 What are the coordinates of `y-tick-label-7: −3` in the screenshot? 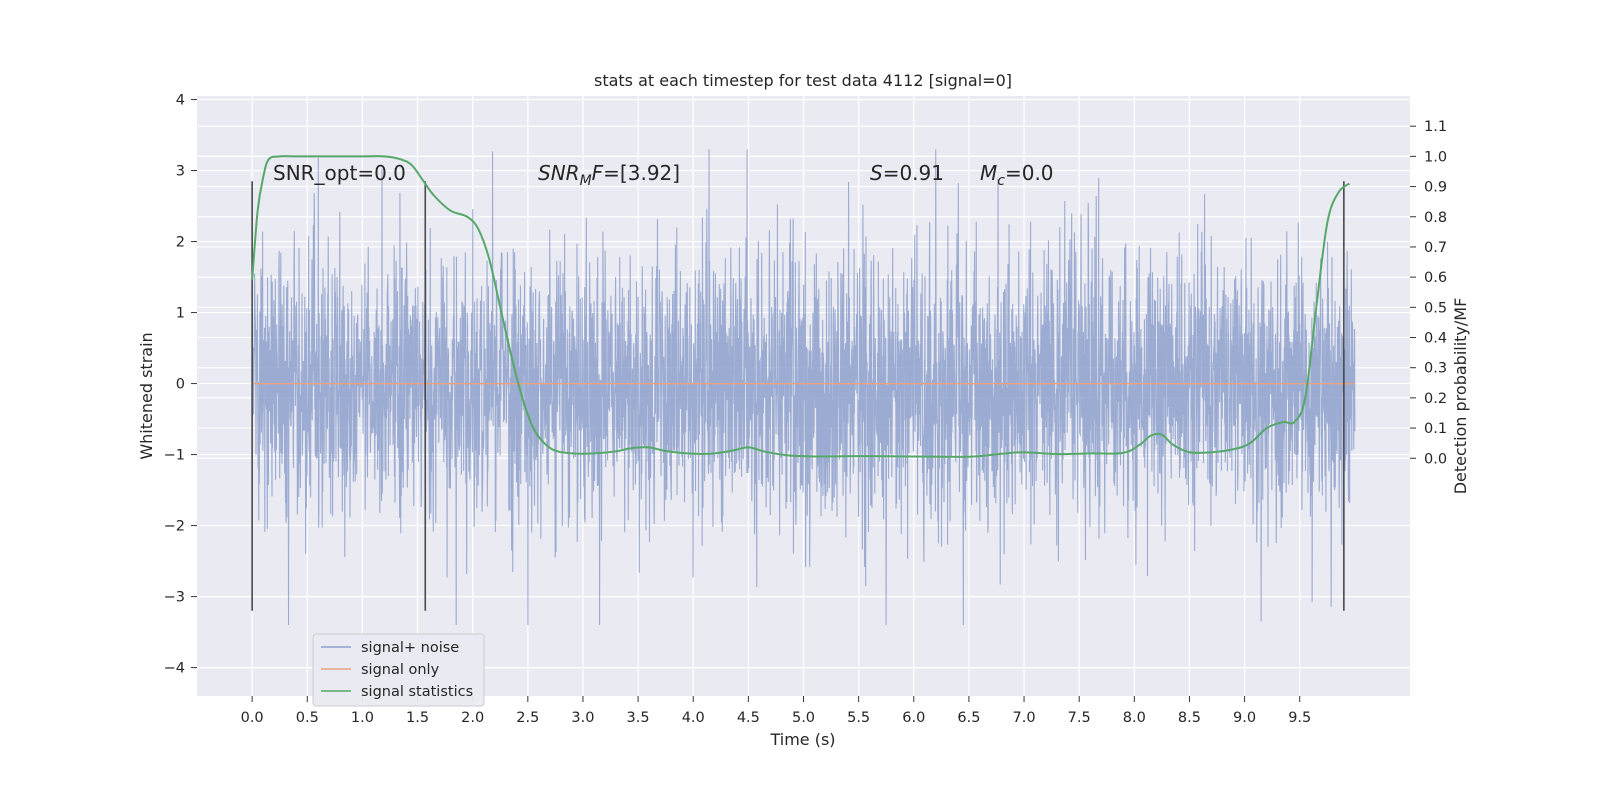 It's located at (174, 598).